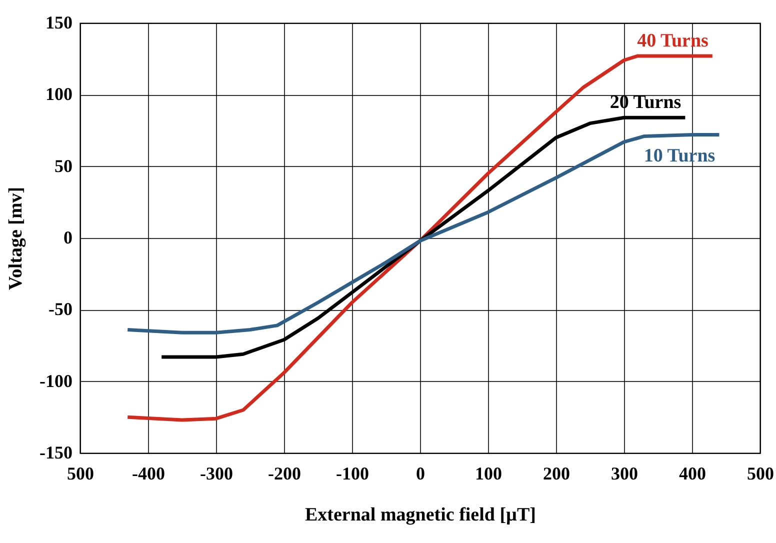 Image resolution: width=776 pixels, height=543 pixels. Describe the element at coordinates (352, 474) in the screenshot. I see `x-tick-label: -100` at that location.